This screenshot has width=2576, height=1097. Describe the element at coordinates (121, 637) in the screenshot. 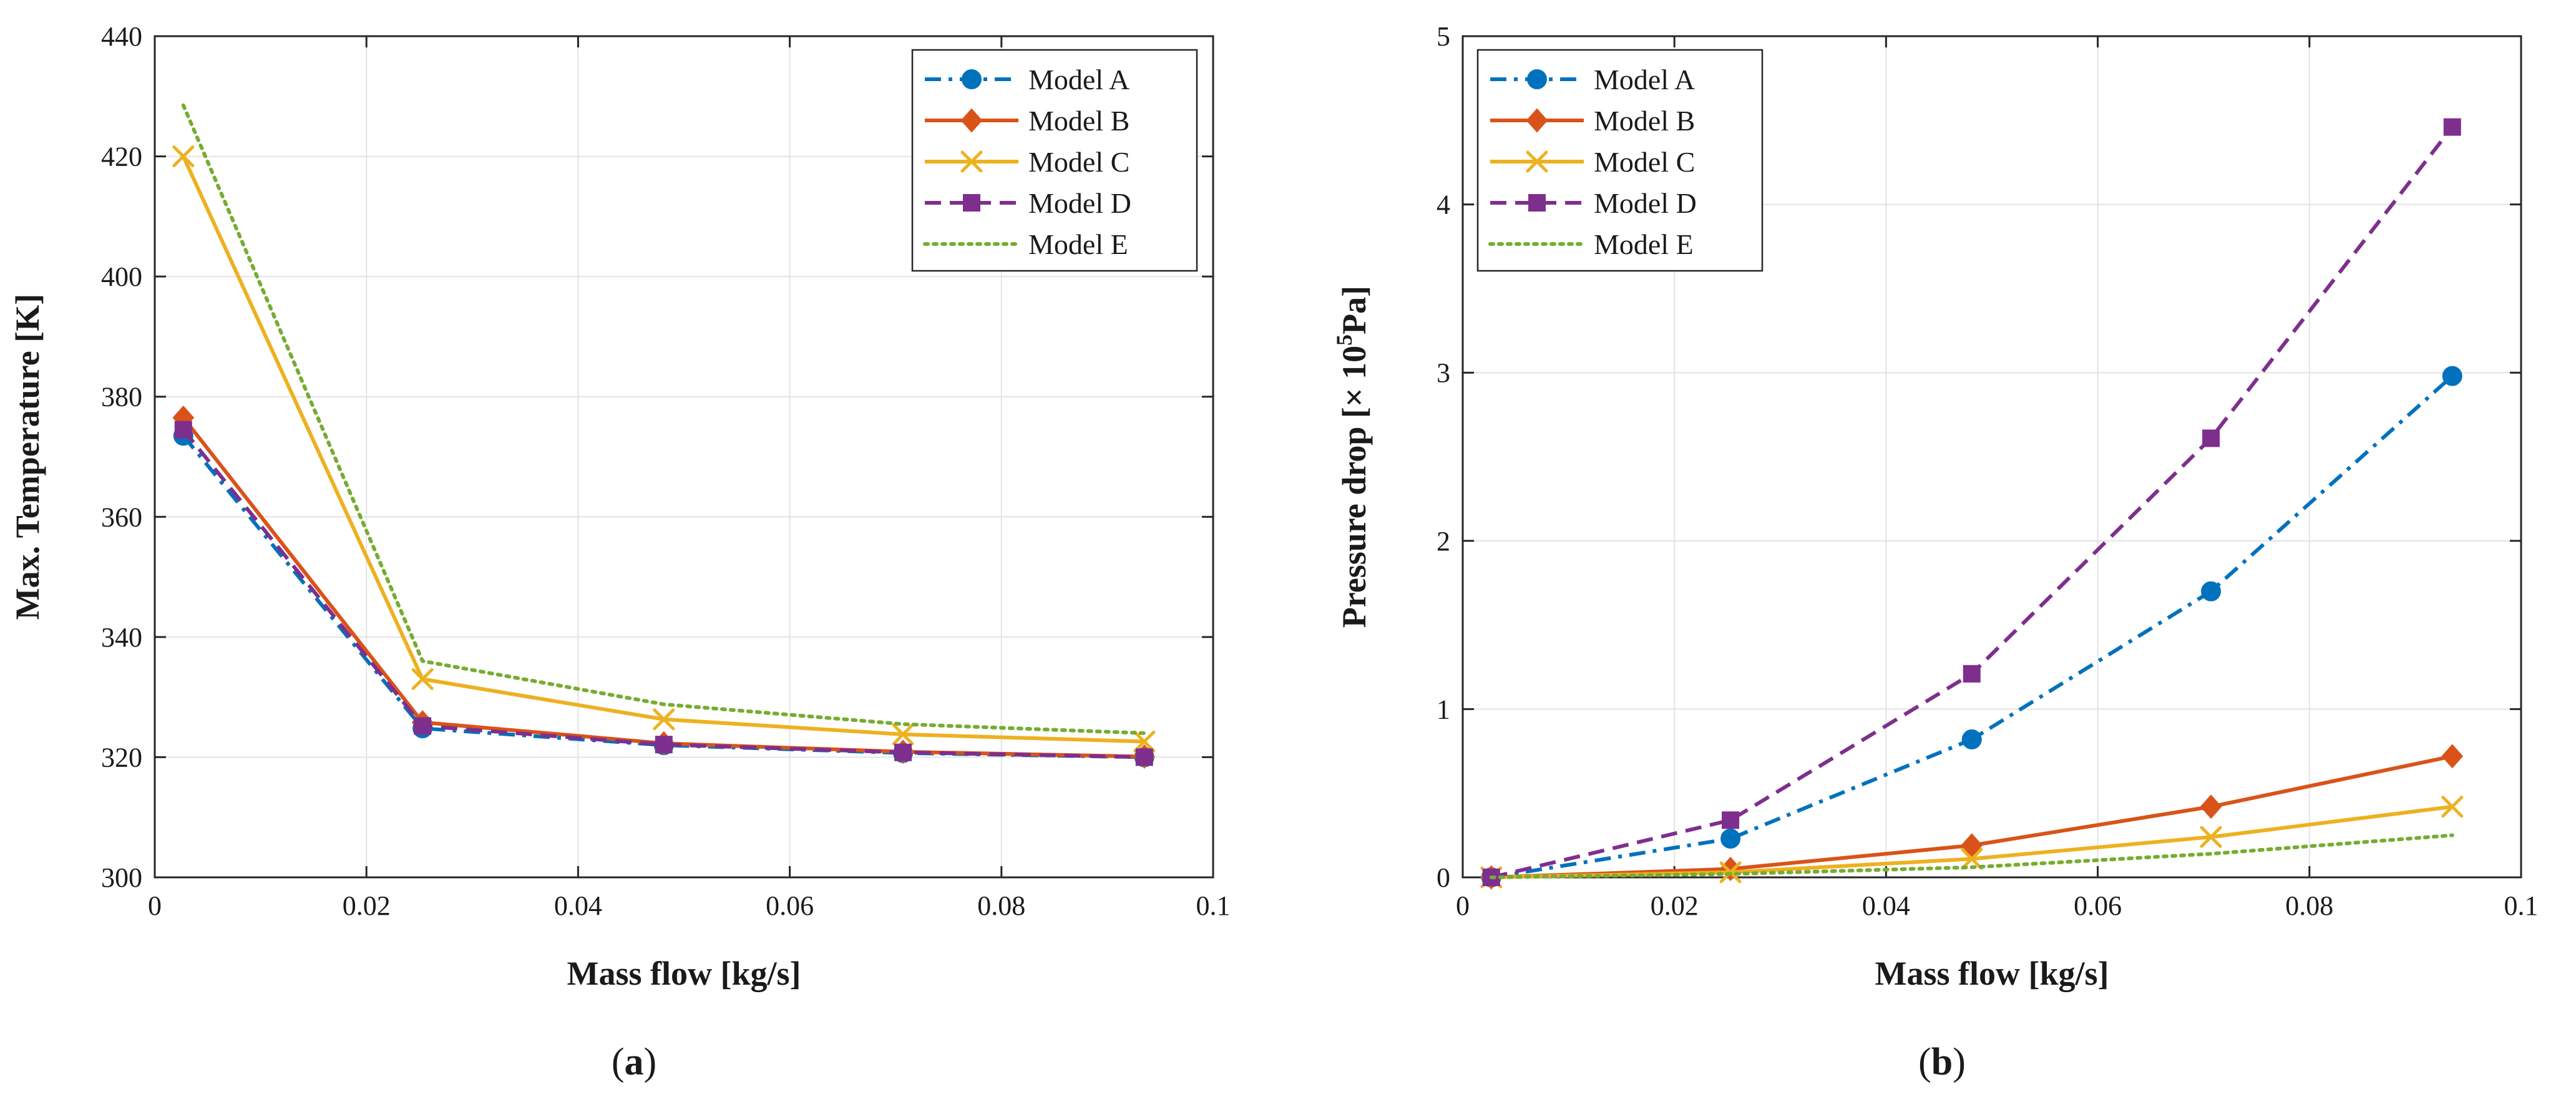

I see `y-tick-label: 340` at that location.